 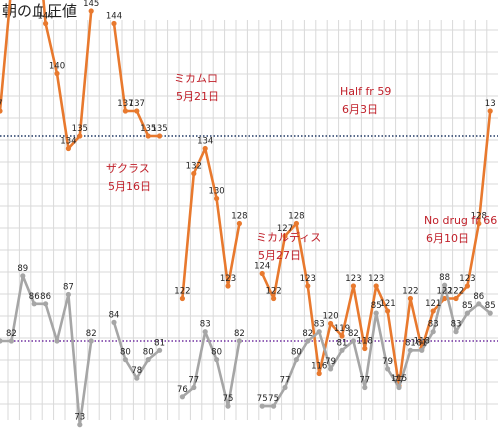 I want to click on systolic-data-label: 116, so click(x=319, y=367).